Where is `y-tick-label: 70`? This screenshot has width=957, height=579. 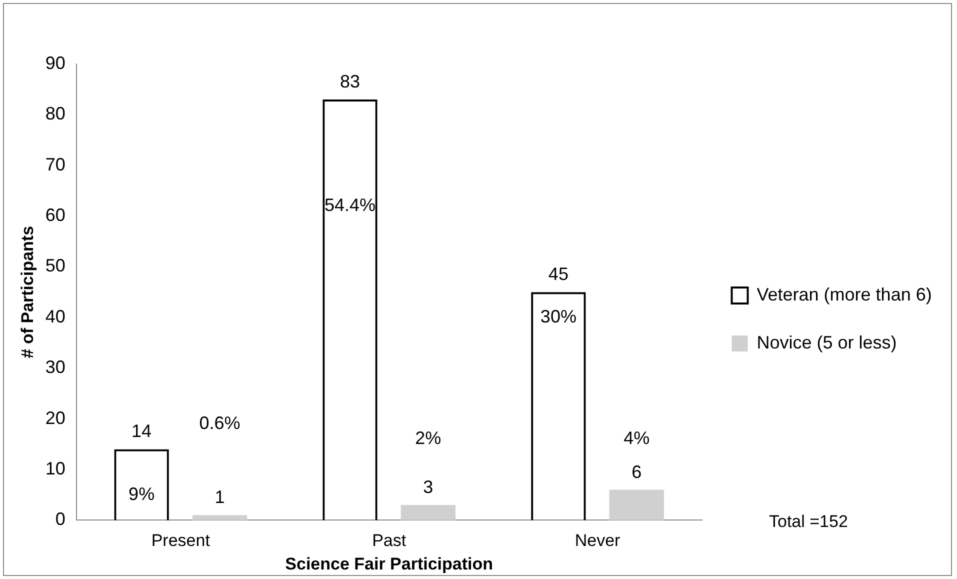
y-tick-label: 70 is located at coordinates (55, 164).